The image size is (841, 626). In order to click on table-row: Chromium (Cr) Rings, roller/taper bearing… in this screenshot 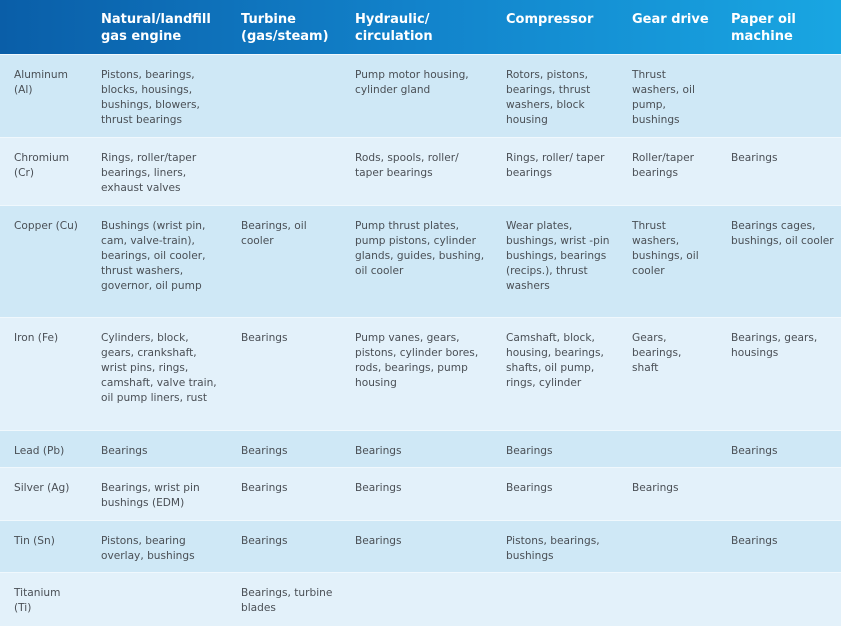, I will do `click(420, 170)`.